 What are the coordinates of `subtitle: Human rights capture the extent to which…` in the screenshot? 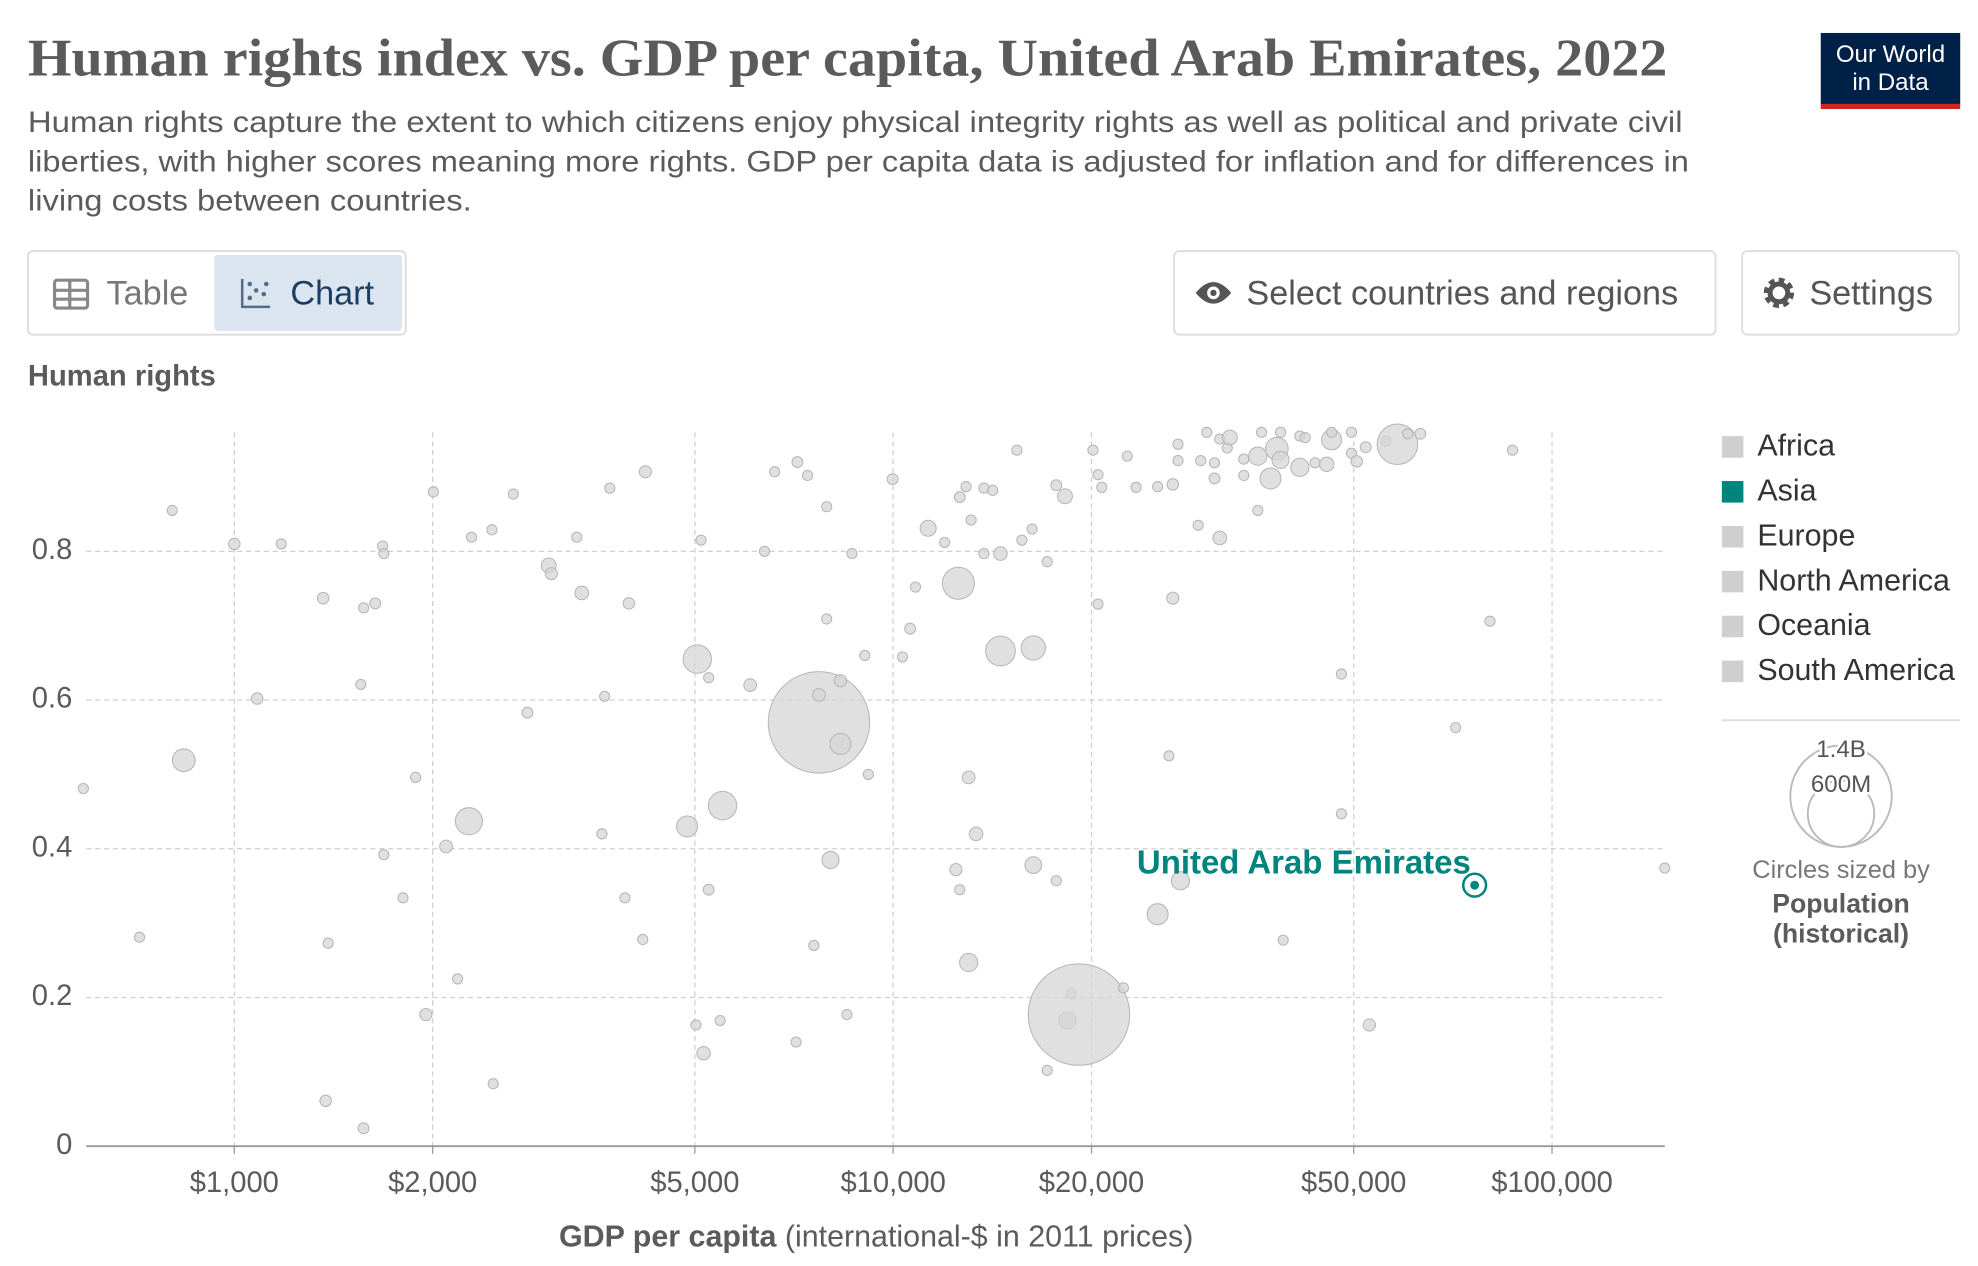 It's located at (858, 162).